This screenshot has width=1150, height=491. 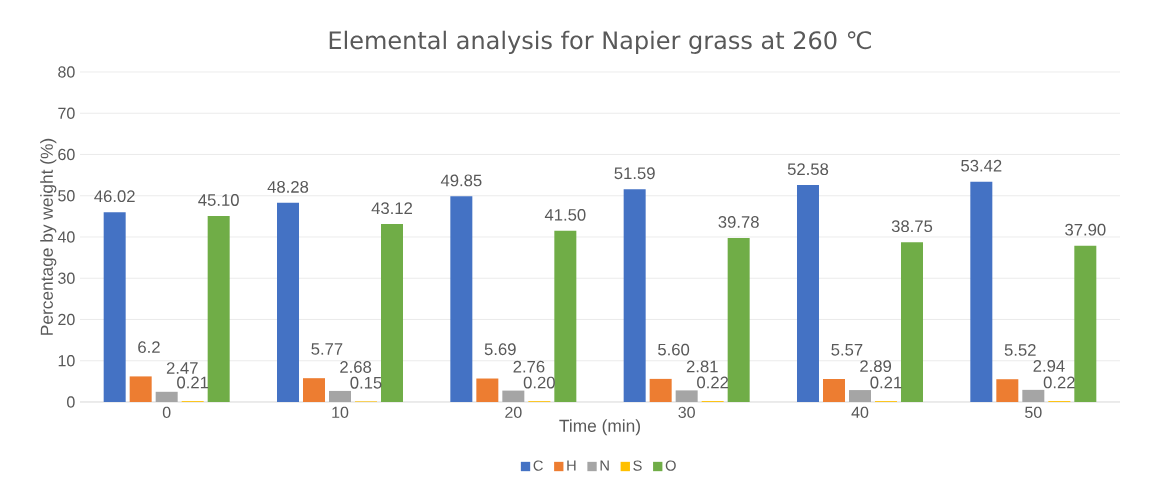 What do you see at coordinates (500, 349) in the screenshot?
I see `data-label: 5.69` at bounding box center [500, 349].